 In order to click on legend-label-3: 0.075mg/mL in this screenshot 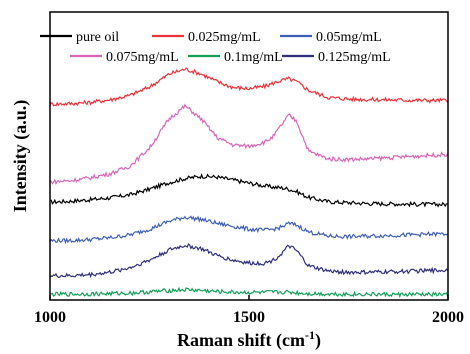, I will do `click(142, 57)`.